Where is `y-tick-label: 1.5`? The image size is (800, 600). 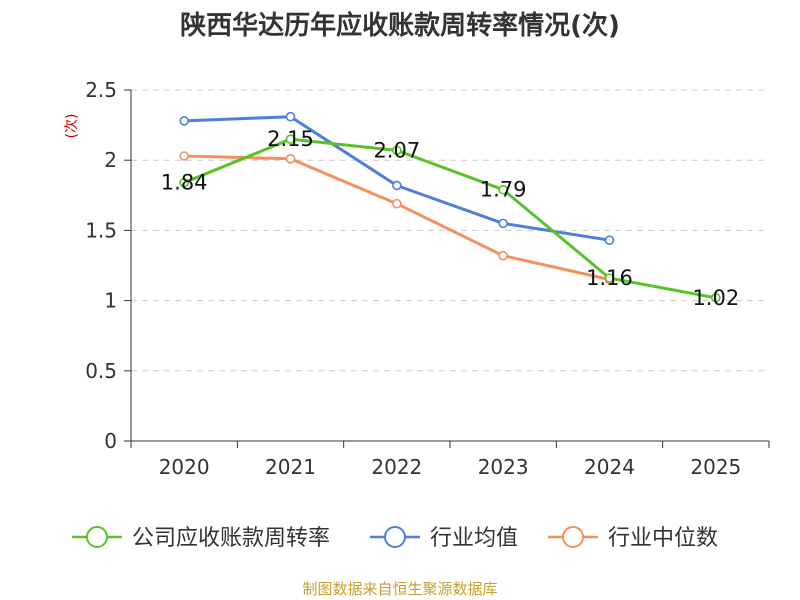
y-tick-label: 1.5 is located at coordinates (101, 230).